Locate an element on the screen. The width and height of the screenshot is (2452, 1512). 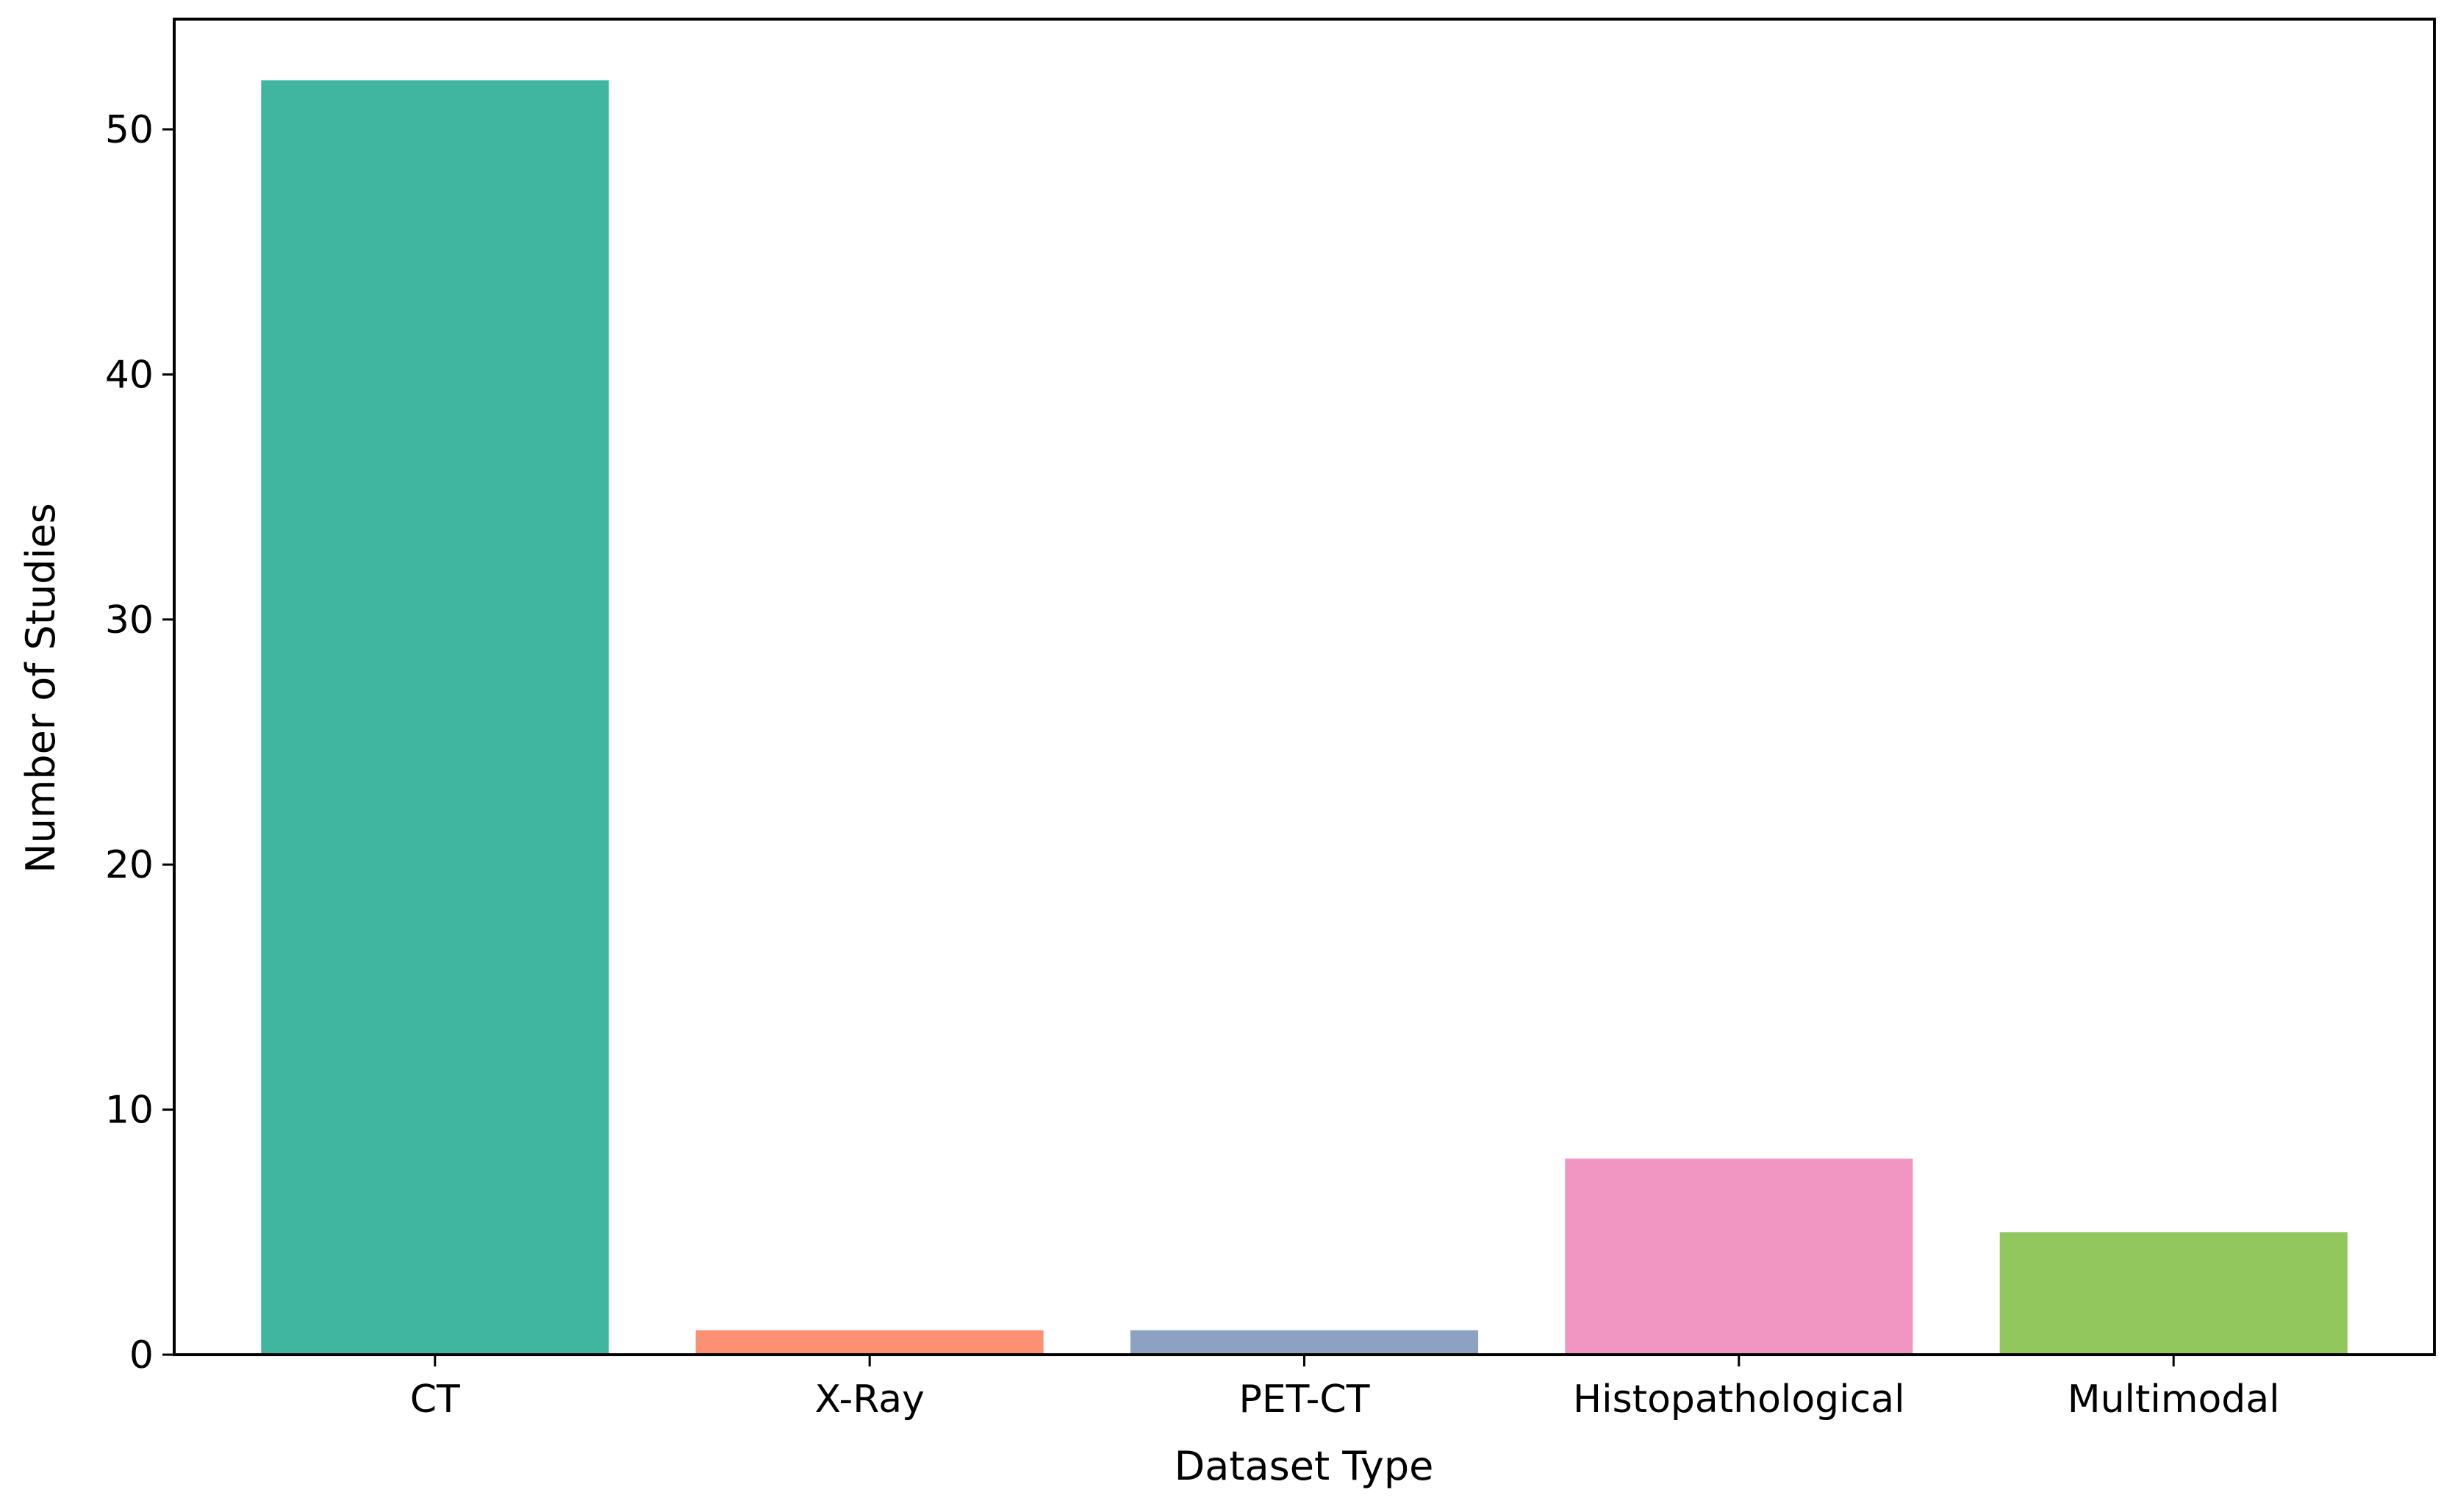
y-tick-label: 50 is located at coordinates (129, 130).